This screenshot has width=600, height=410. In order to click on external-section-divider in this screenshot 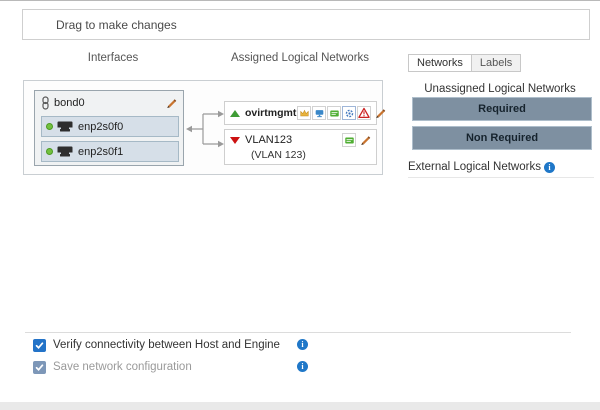, I will do `click(501, 177)`.